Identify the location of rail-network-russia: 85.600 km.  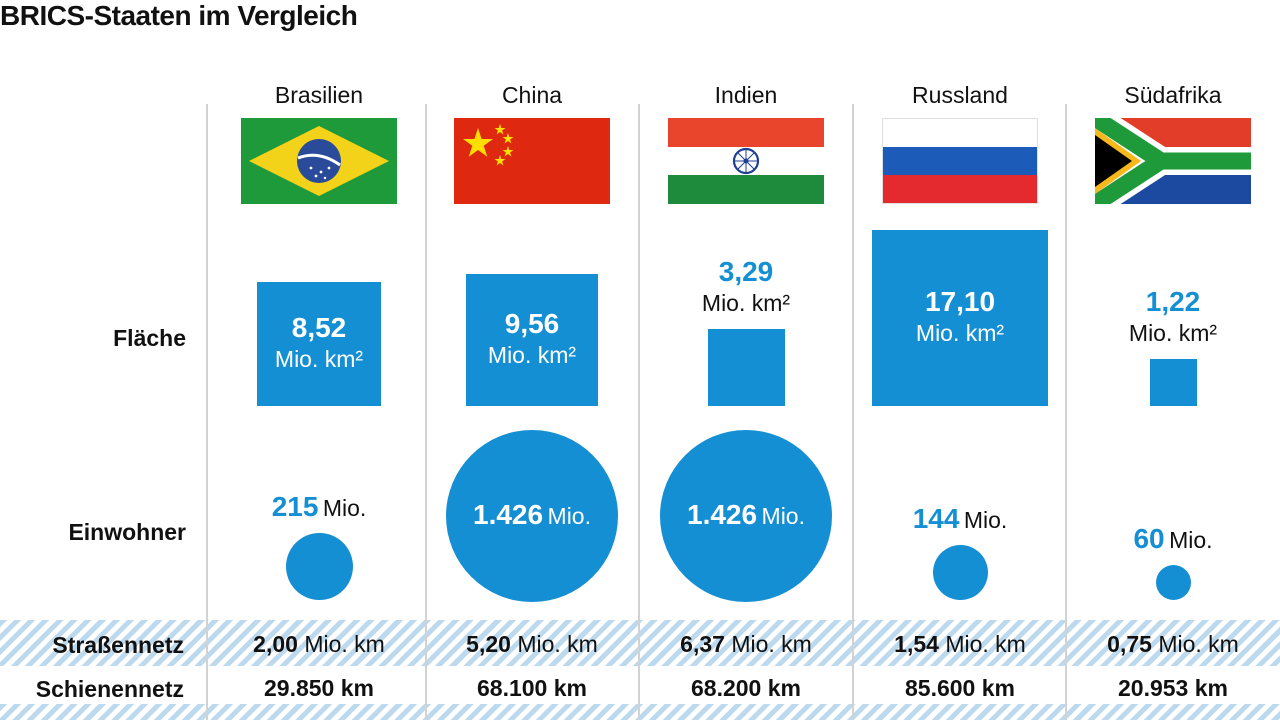
(960, 688).